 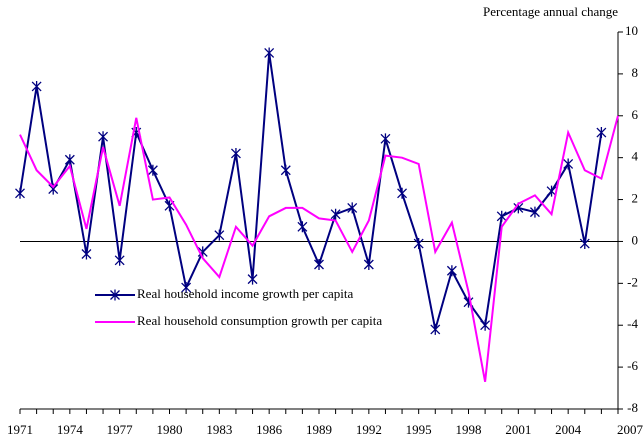 What do you see at coordinates (635, 72) in the screenshot?
I see `y-tick-label: 8` at bounding box center [635, 72].